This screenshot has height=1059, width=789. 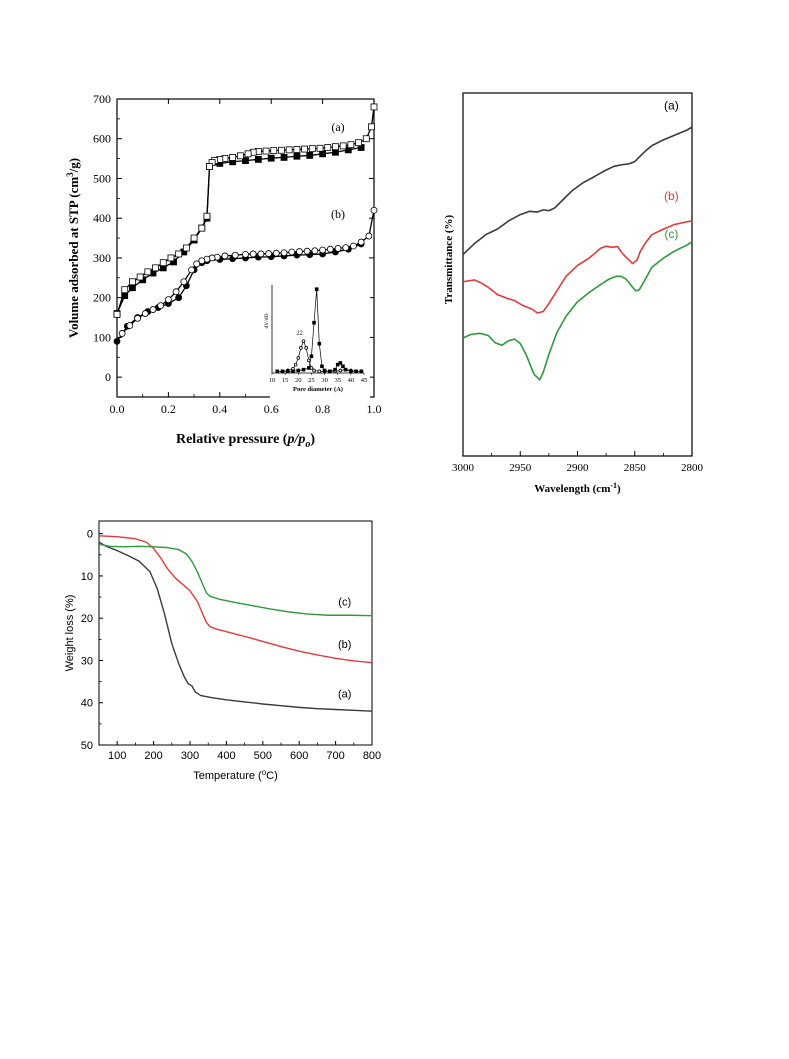 What do you see at coordinates (226, 756) in the screenshot?
I see `x-tick-label: 400` at bounding box center [226, 756].